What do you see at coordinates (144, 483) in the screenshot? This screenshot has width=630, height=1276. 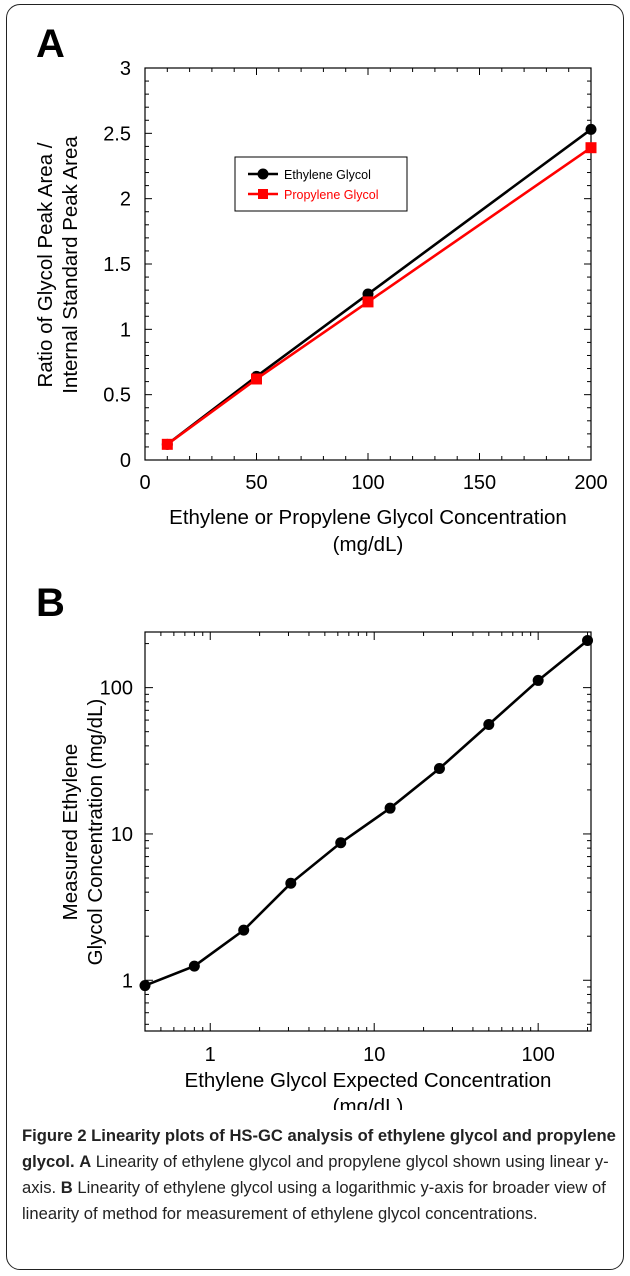 I see `panel-a-xtick-label: 0` at bounding box center [144, 483].